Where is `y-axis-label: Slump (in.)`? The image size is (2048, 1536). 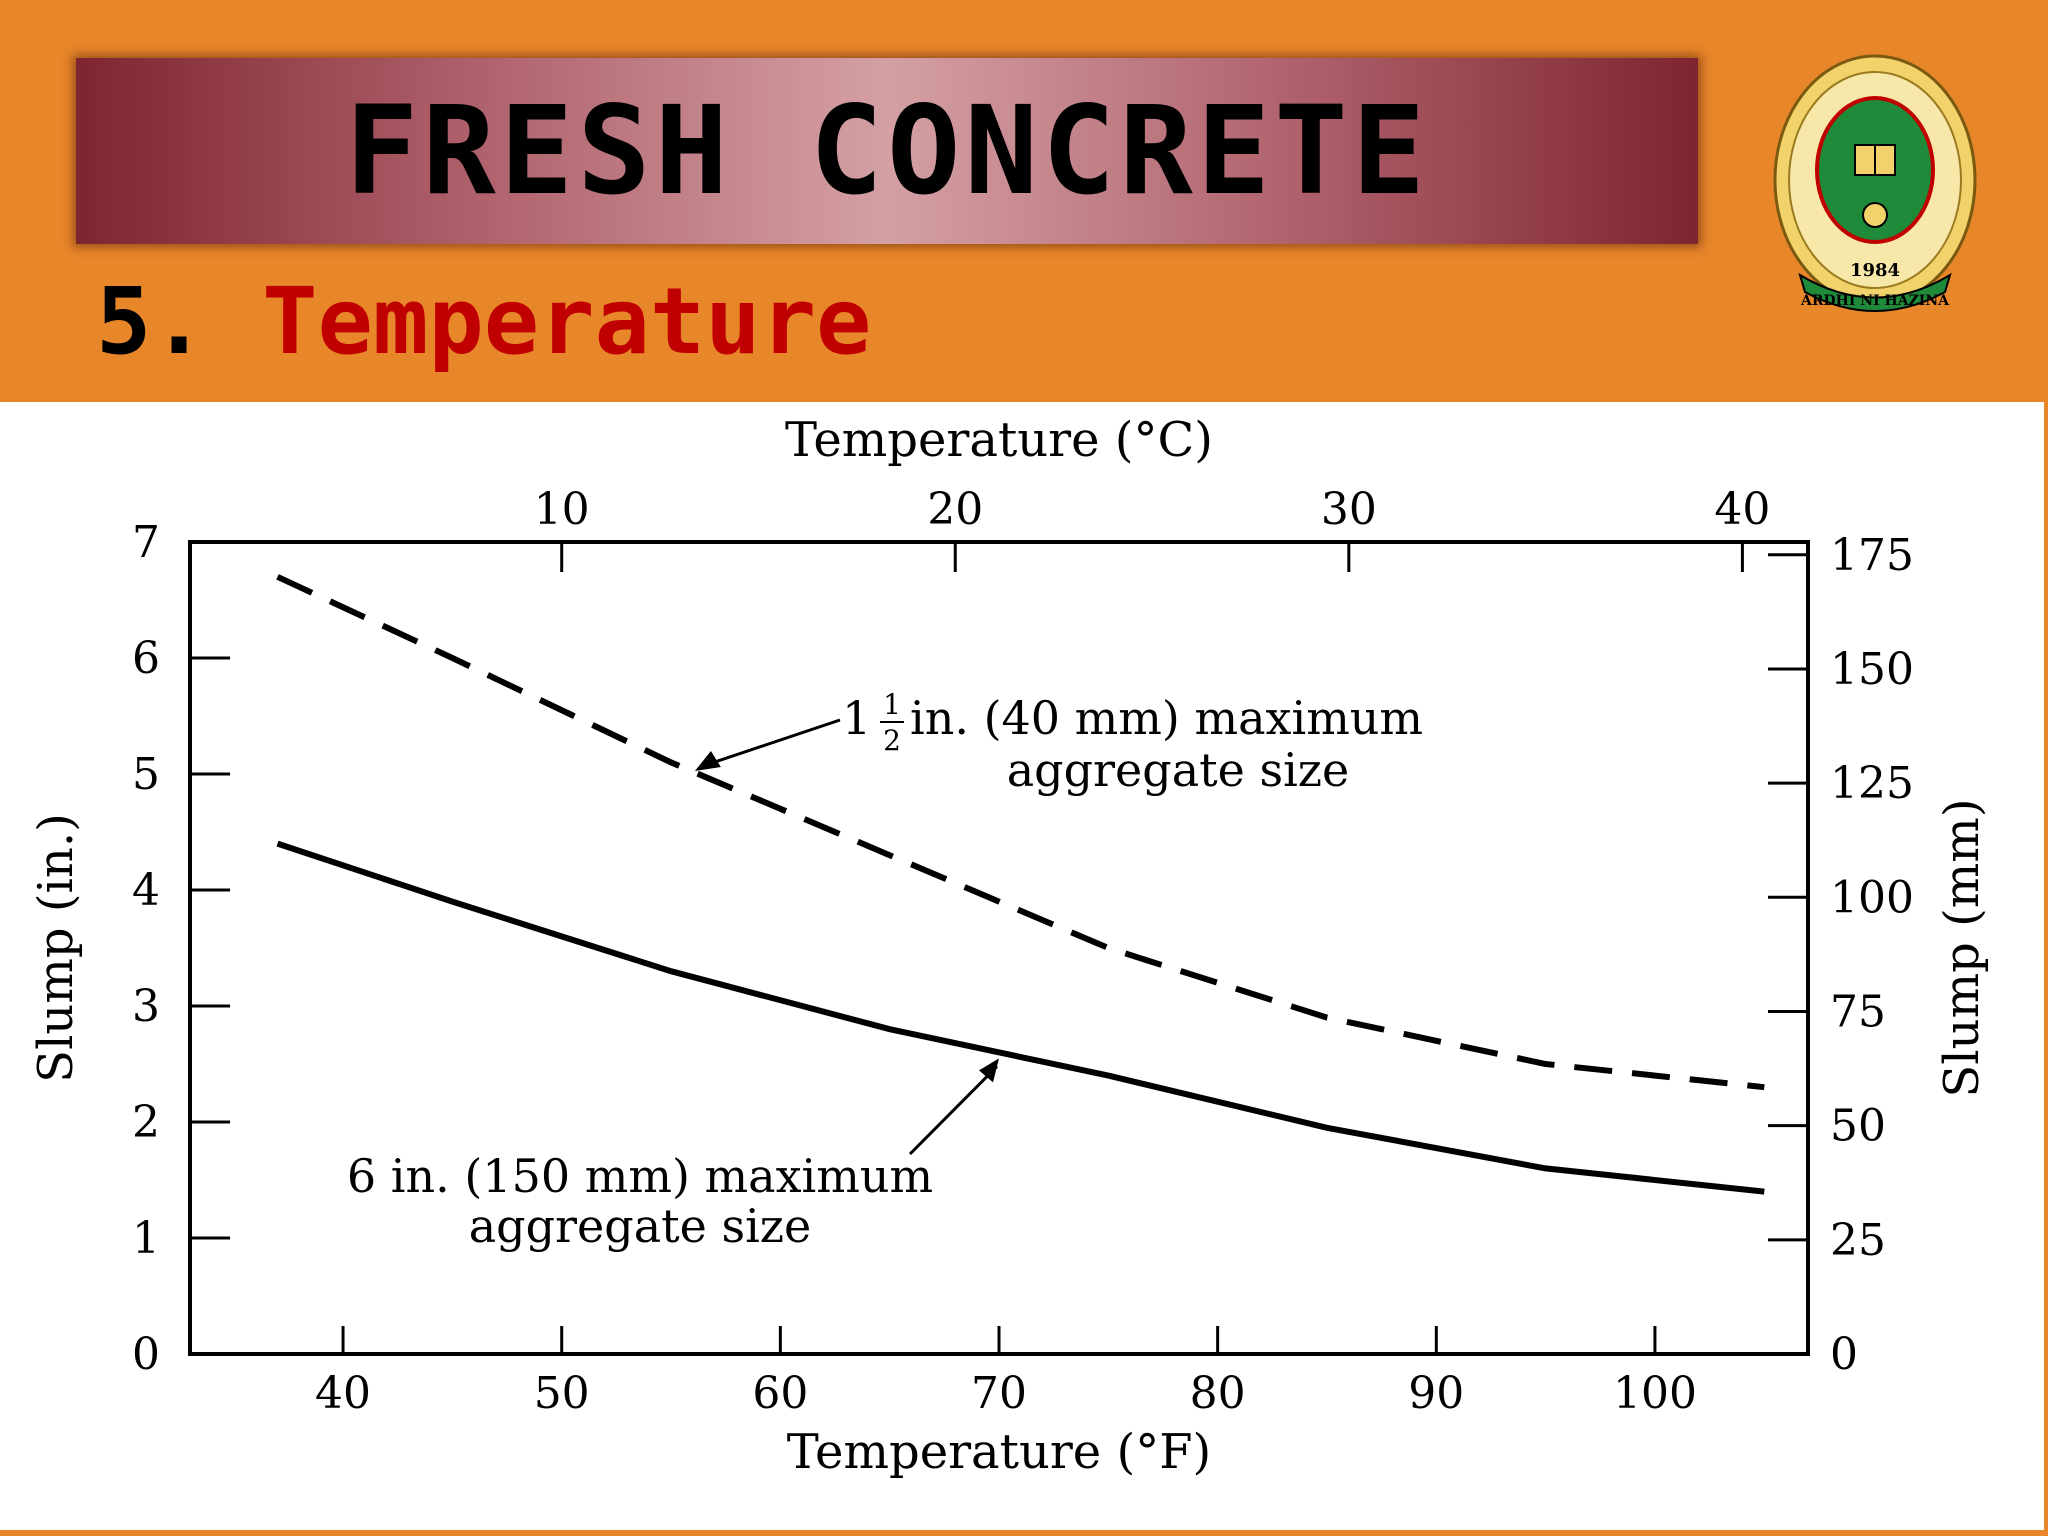
y-axis-label: Slump (in.) is located at coordinates (56, 948).